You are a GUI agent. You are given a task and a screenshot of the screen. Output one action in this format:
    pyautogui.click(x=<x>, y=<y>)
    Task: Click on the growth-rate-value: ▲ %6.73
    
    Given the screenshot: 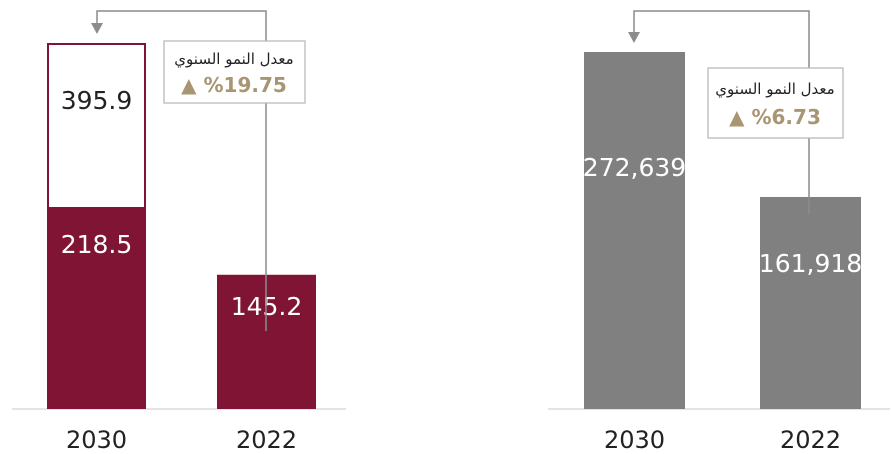 What is the action you would take?
    pyautogui.click(x=775, y=117)
    